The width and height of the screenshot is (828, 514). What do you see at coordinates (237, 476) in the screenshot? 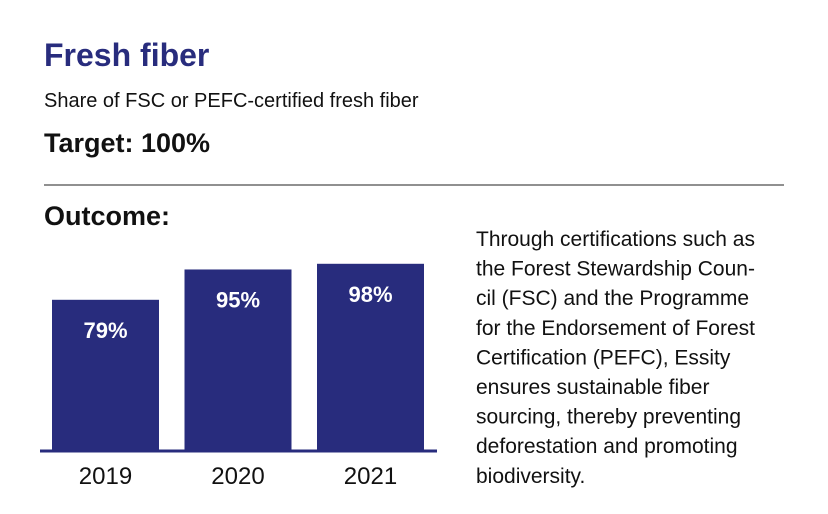
I see `x-tick-label: 2020` at bounding box center [237, 476].